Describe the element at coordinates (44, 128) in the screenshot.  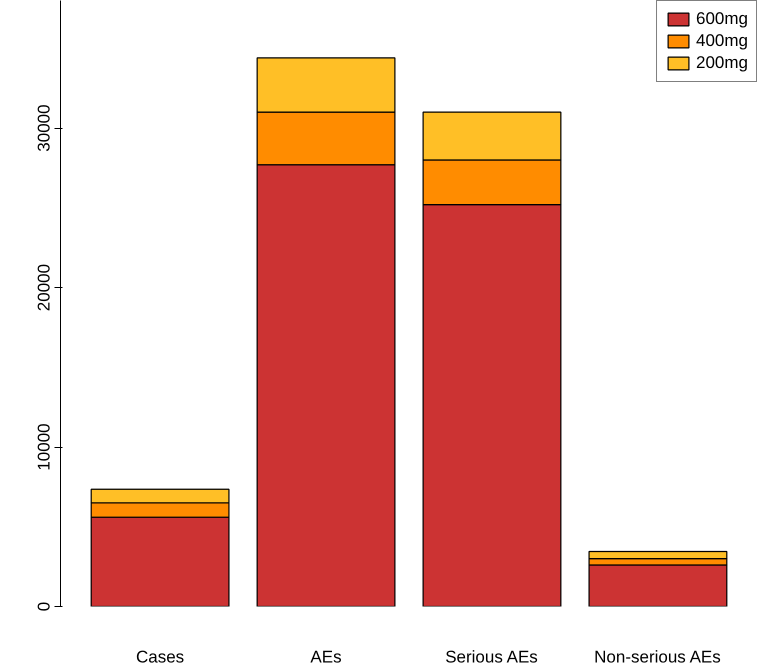
I see `y-tick-label: 30000` at that location.